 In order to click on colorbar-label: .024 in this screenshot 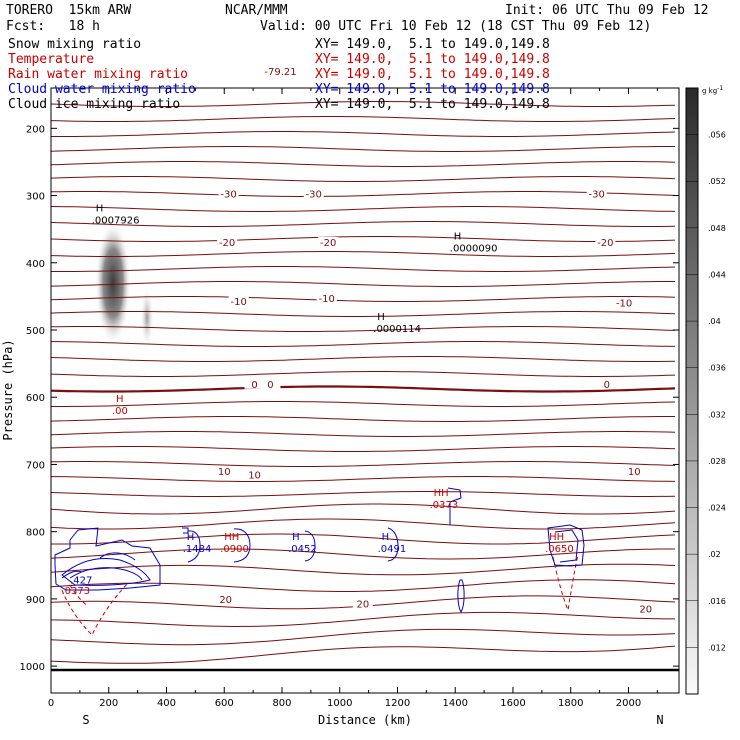, I will do `click(717, 508)`.